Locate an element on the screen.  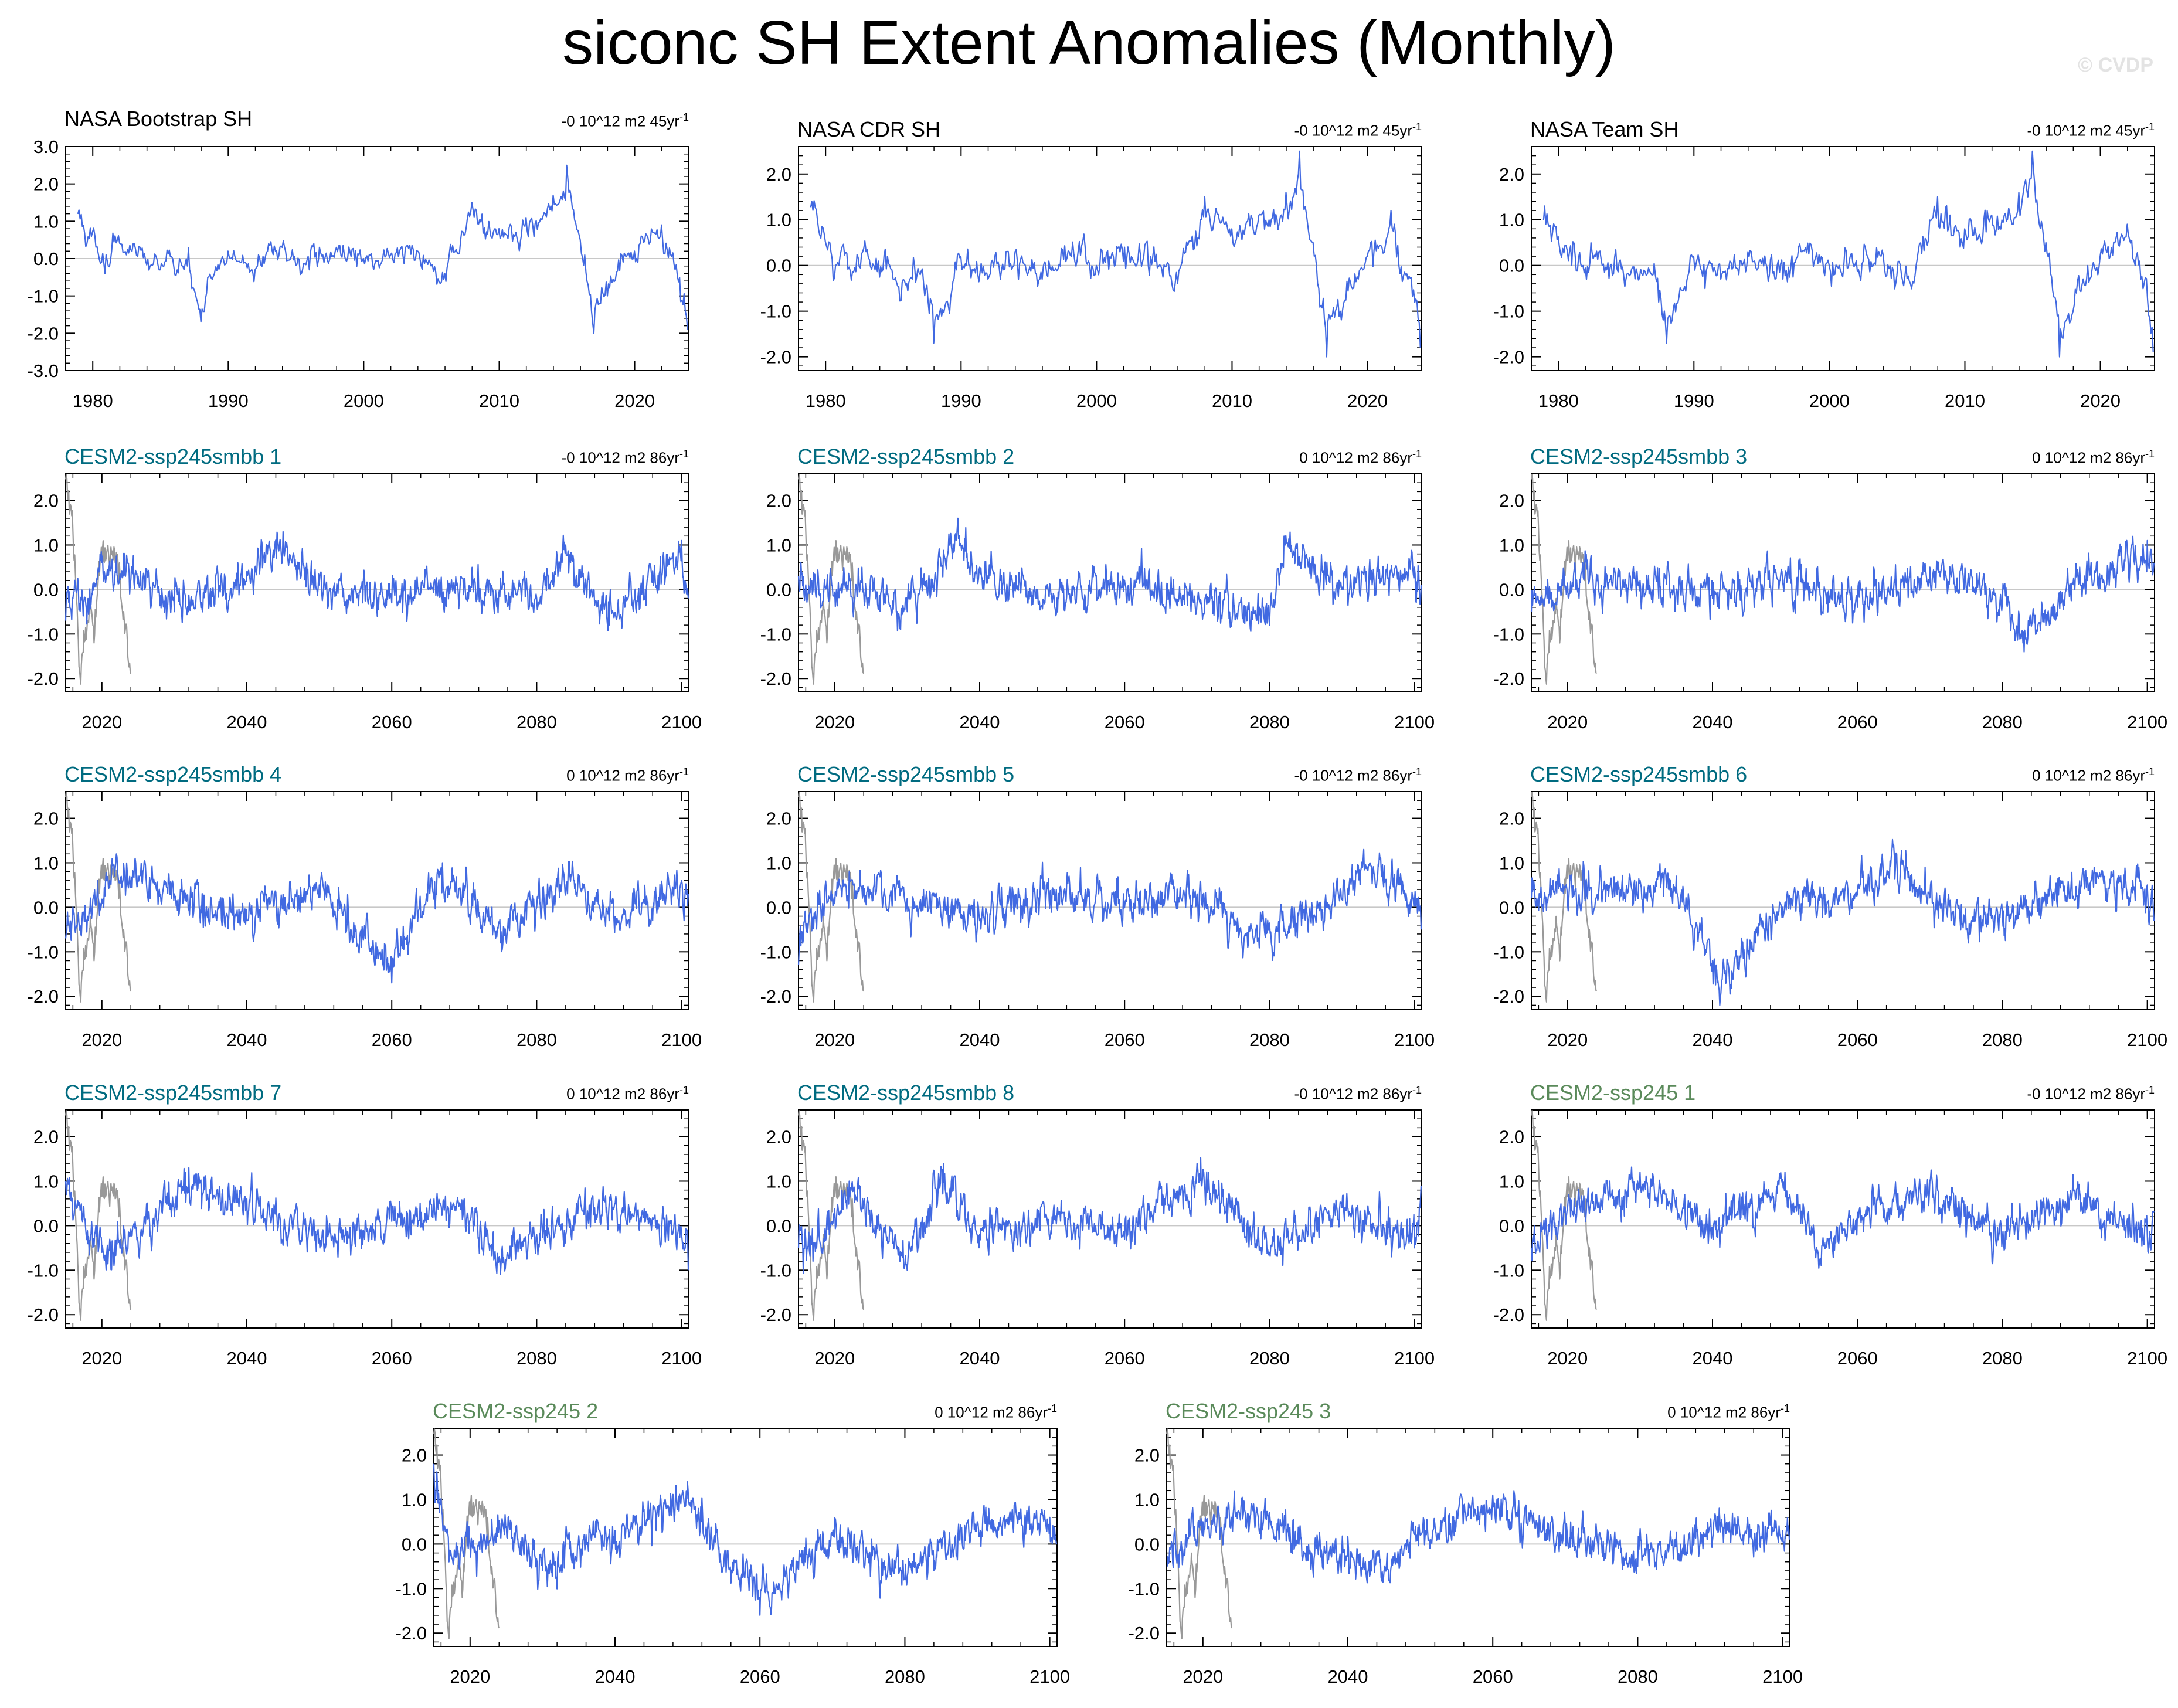
figure-title: siconc SH Extent Anomalies (Monthly) is located at coordinates (1089, 42).